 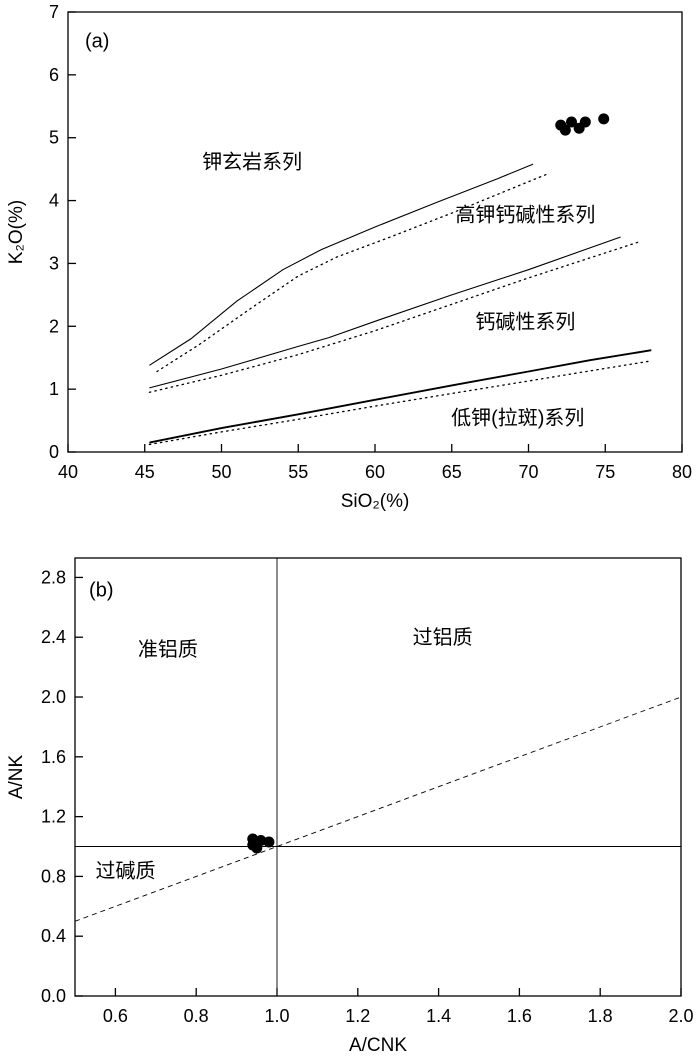 I want to click on y-tick-label: 0.4, so click(x=53, y=936).